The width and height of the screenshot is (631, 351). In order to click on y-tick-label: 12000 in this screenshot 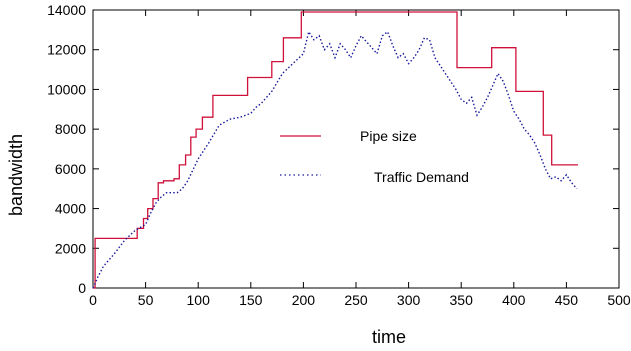, I will do `click(66, 50)`.